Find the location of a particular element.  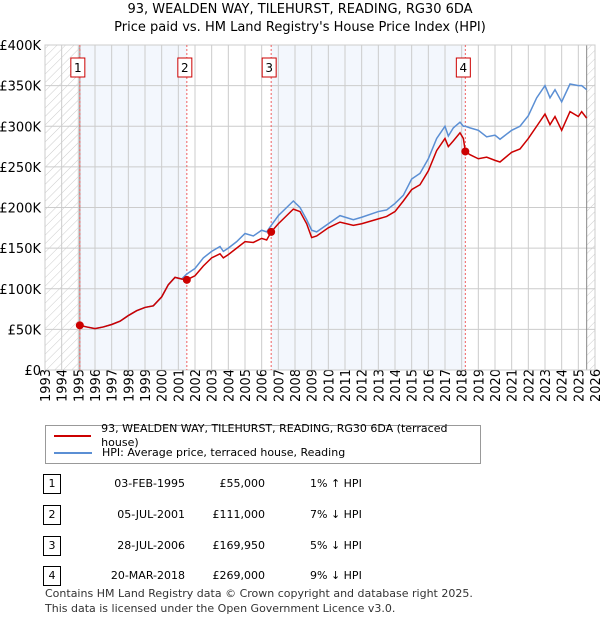

x-tick-label: 1993 is located at coordinates (46, 385).